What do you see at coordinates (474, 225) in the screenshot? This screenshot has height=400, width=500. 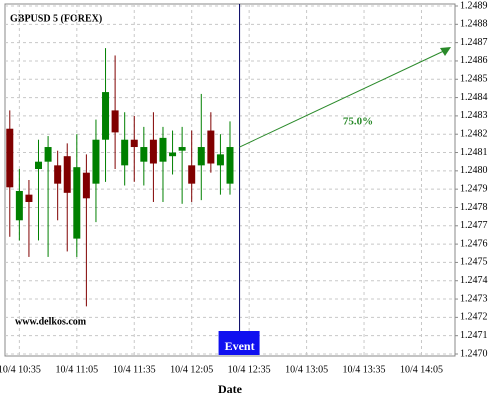 I see `y-tick-label: 1.2477` at bounding box center [474, 225].